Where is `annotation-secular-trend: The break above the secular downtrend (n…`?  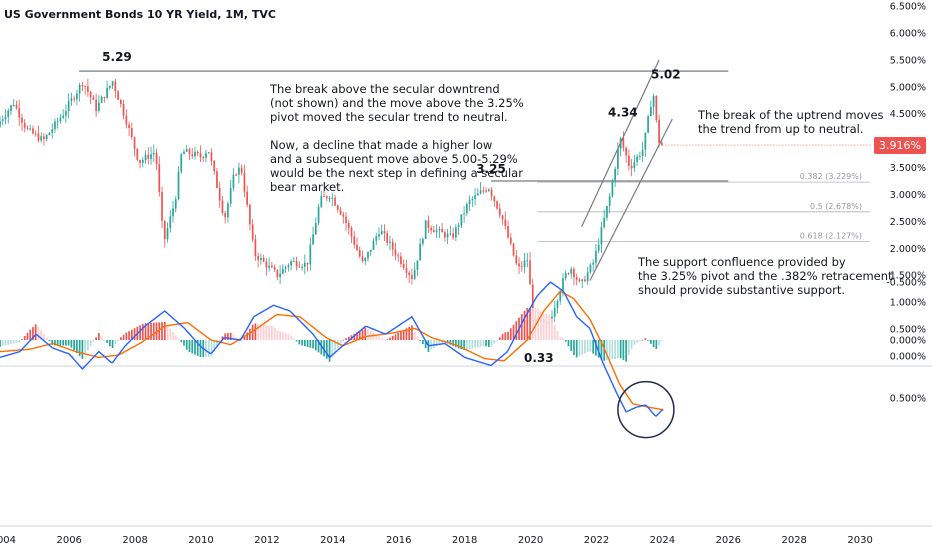 annotation-secular-trend: The break above the secular downtrend (n… is located at coordinates (397, 138).